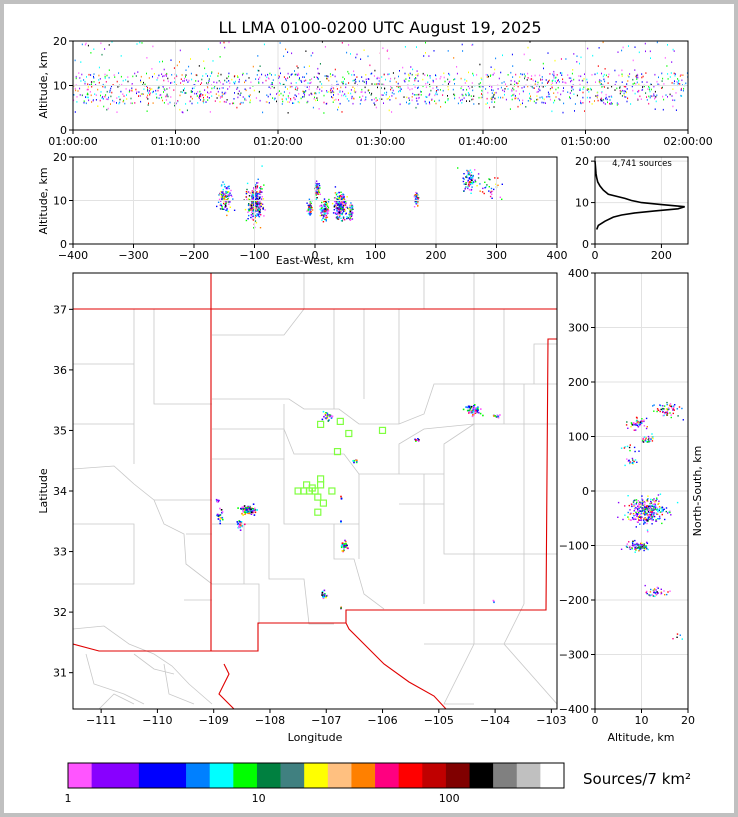 This screenshot has width=738, height=817. What do you see at coordinates (262, 798) in the screenshot?
I see `colorbar-ticks: 1 10 100` at bounding box center [262, 798].